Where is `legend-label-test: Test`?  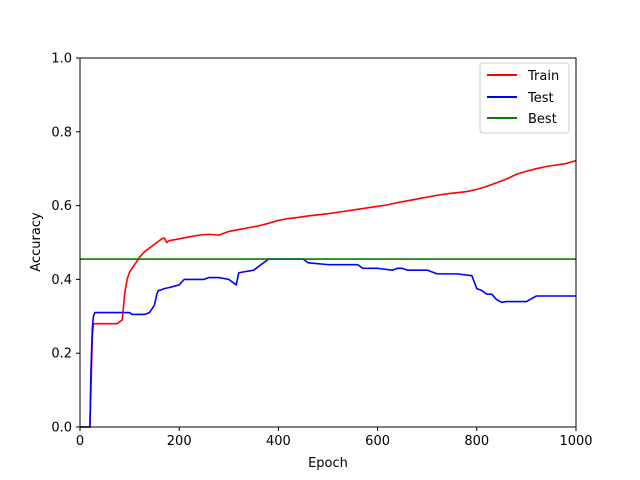
legend-label-test: Test is located at coordinates (540, 98).